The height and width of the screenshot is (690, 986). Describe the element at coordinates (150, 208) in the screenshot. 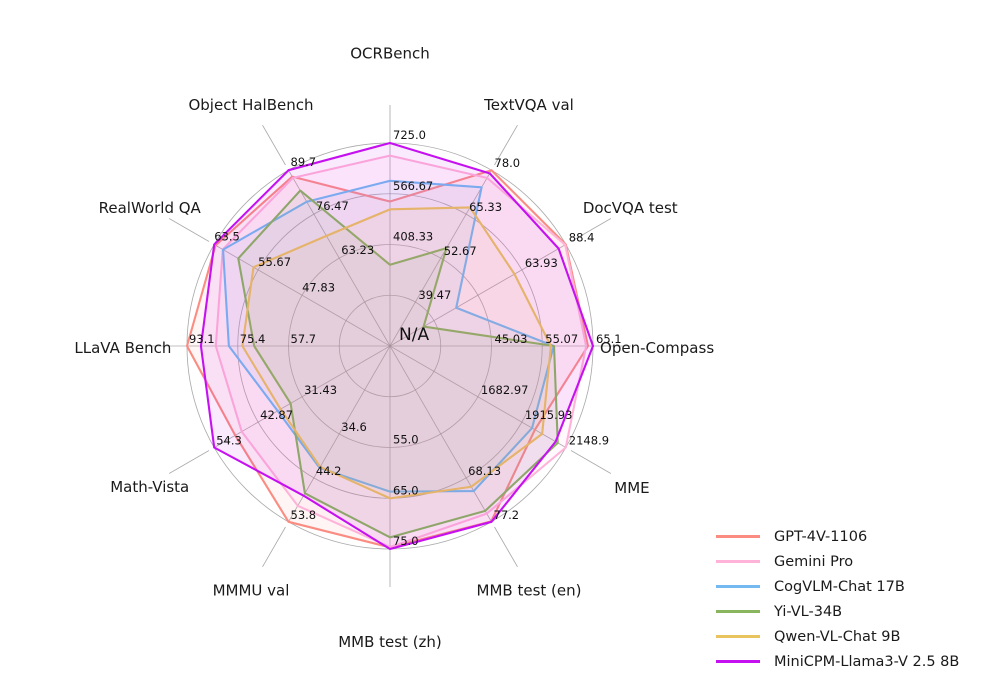

I see `axis-label-realworld-qa: RealWorld QA` at that location.